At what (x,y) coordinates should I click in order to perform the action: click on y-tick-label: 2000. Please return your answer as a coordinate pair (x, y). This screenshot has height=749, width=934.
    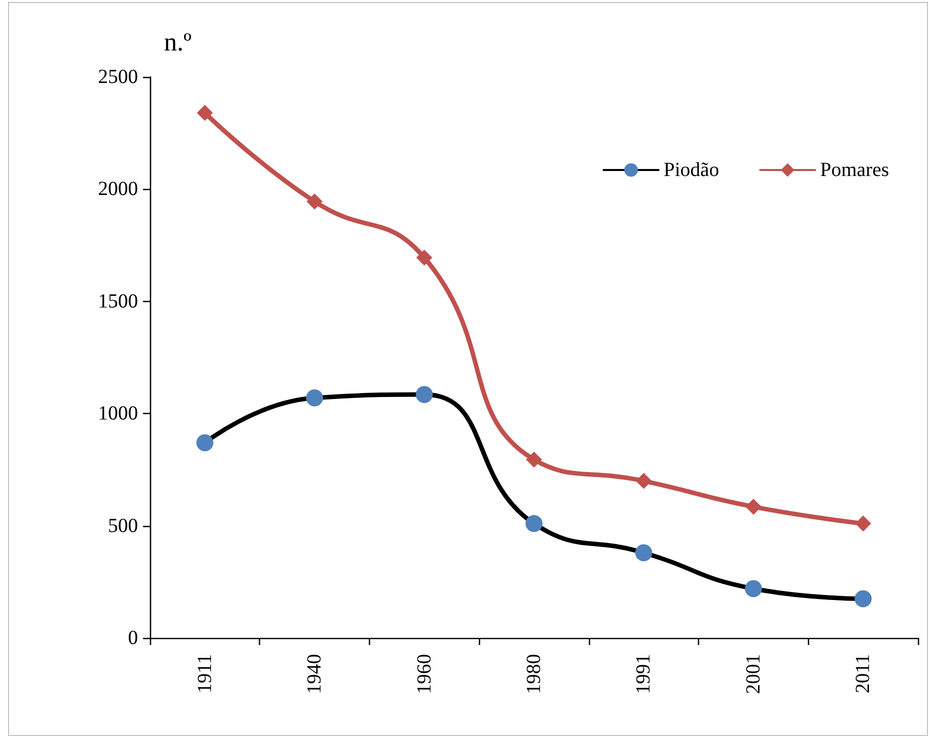
    Looking at the image, I should click on (118, 189).